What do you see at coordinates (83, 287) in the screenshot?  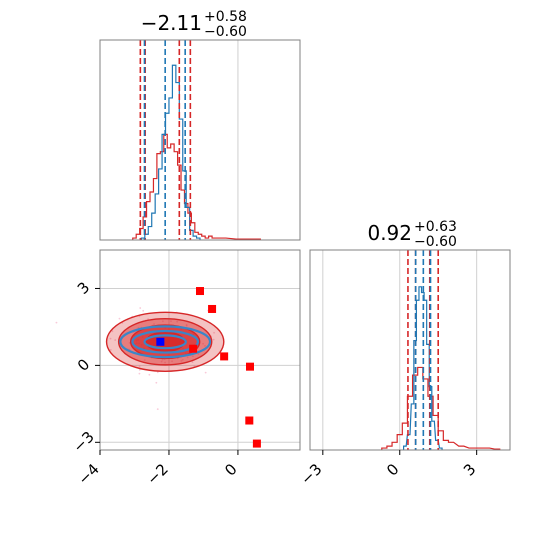 I see `y-tick-label: 3` at bounding box center [83, 287].